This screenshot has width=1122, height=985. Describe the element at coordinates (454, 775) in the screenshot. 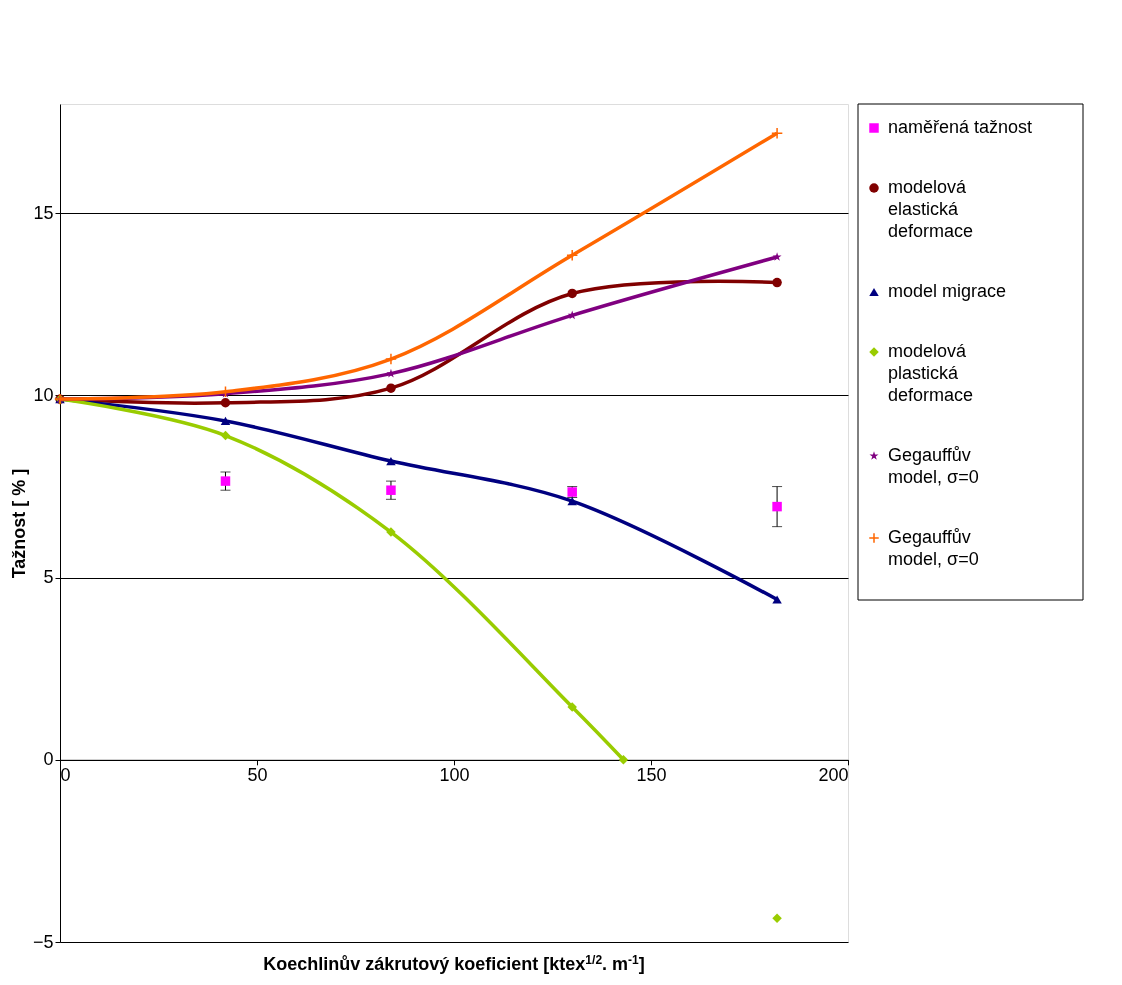

I see `x-tick-label: 100` at that location.